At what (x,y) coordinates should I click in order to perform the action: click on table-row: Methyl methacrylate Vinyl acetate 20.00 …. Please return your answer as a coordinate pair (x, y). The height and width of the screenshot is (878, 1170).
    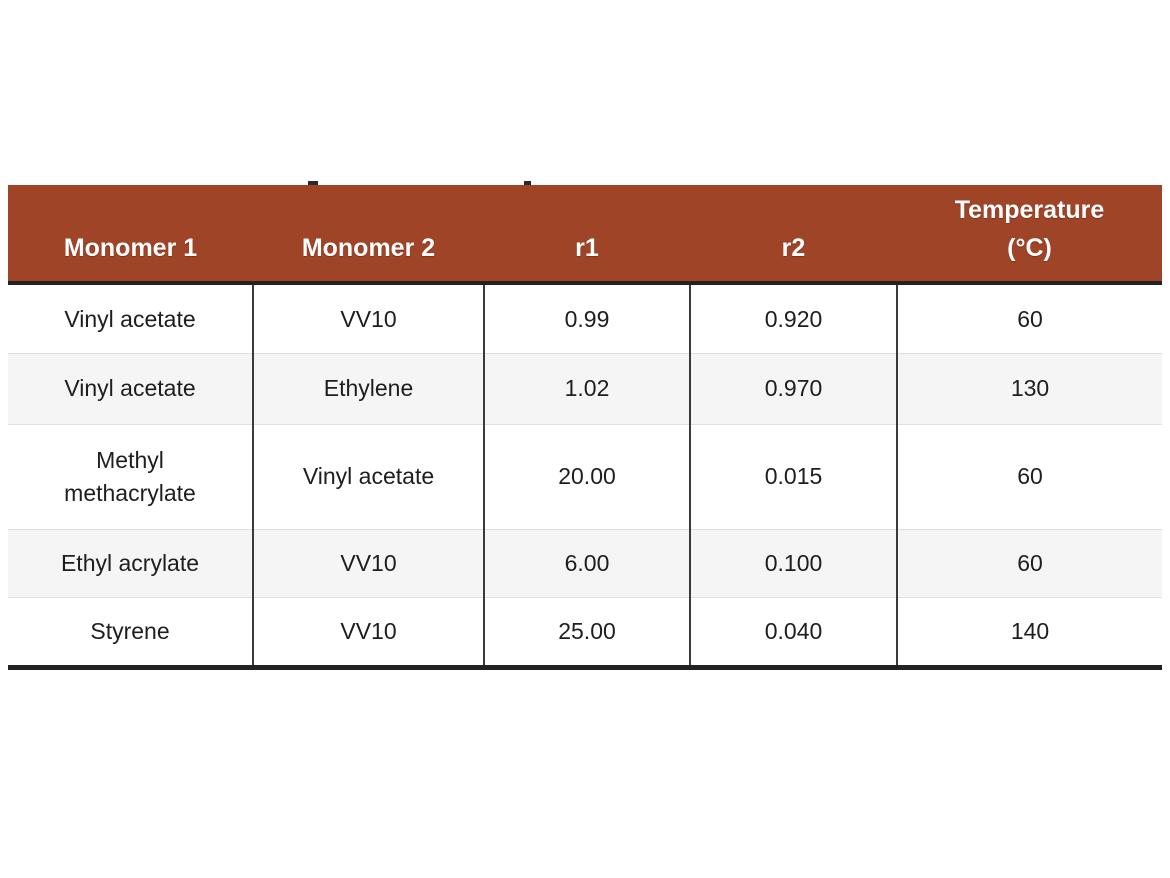
    Looking at the image, I should click on (585, 476).